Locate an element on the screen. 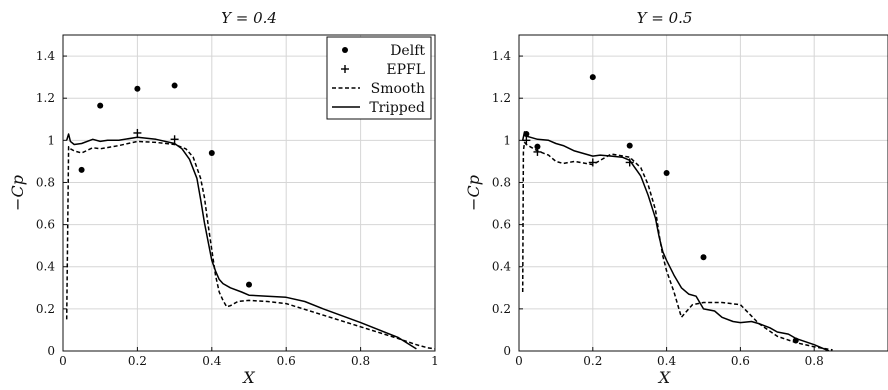 The image size is (888, 390). legend-label: EPFL is located at coordinates (405, 70).